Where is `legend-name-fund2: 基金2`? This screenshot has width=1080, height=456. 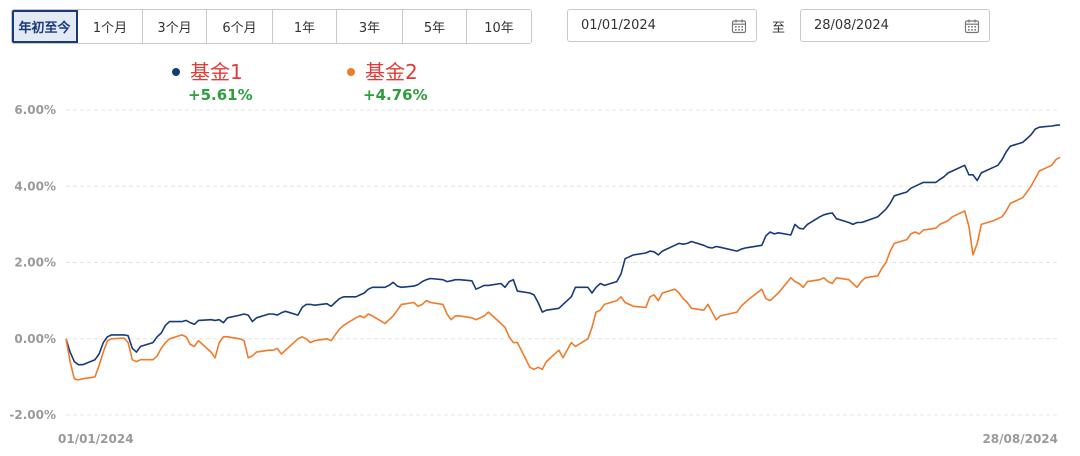 legend-name-fund2: 基金2 is located at coordinates (391, 72).